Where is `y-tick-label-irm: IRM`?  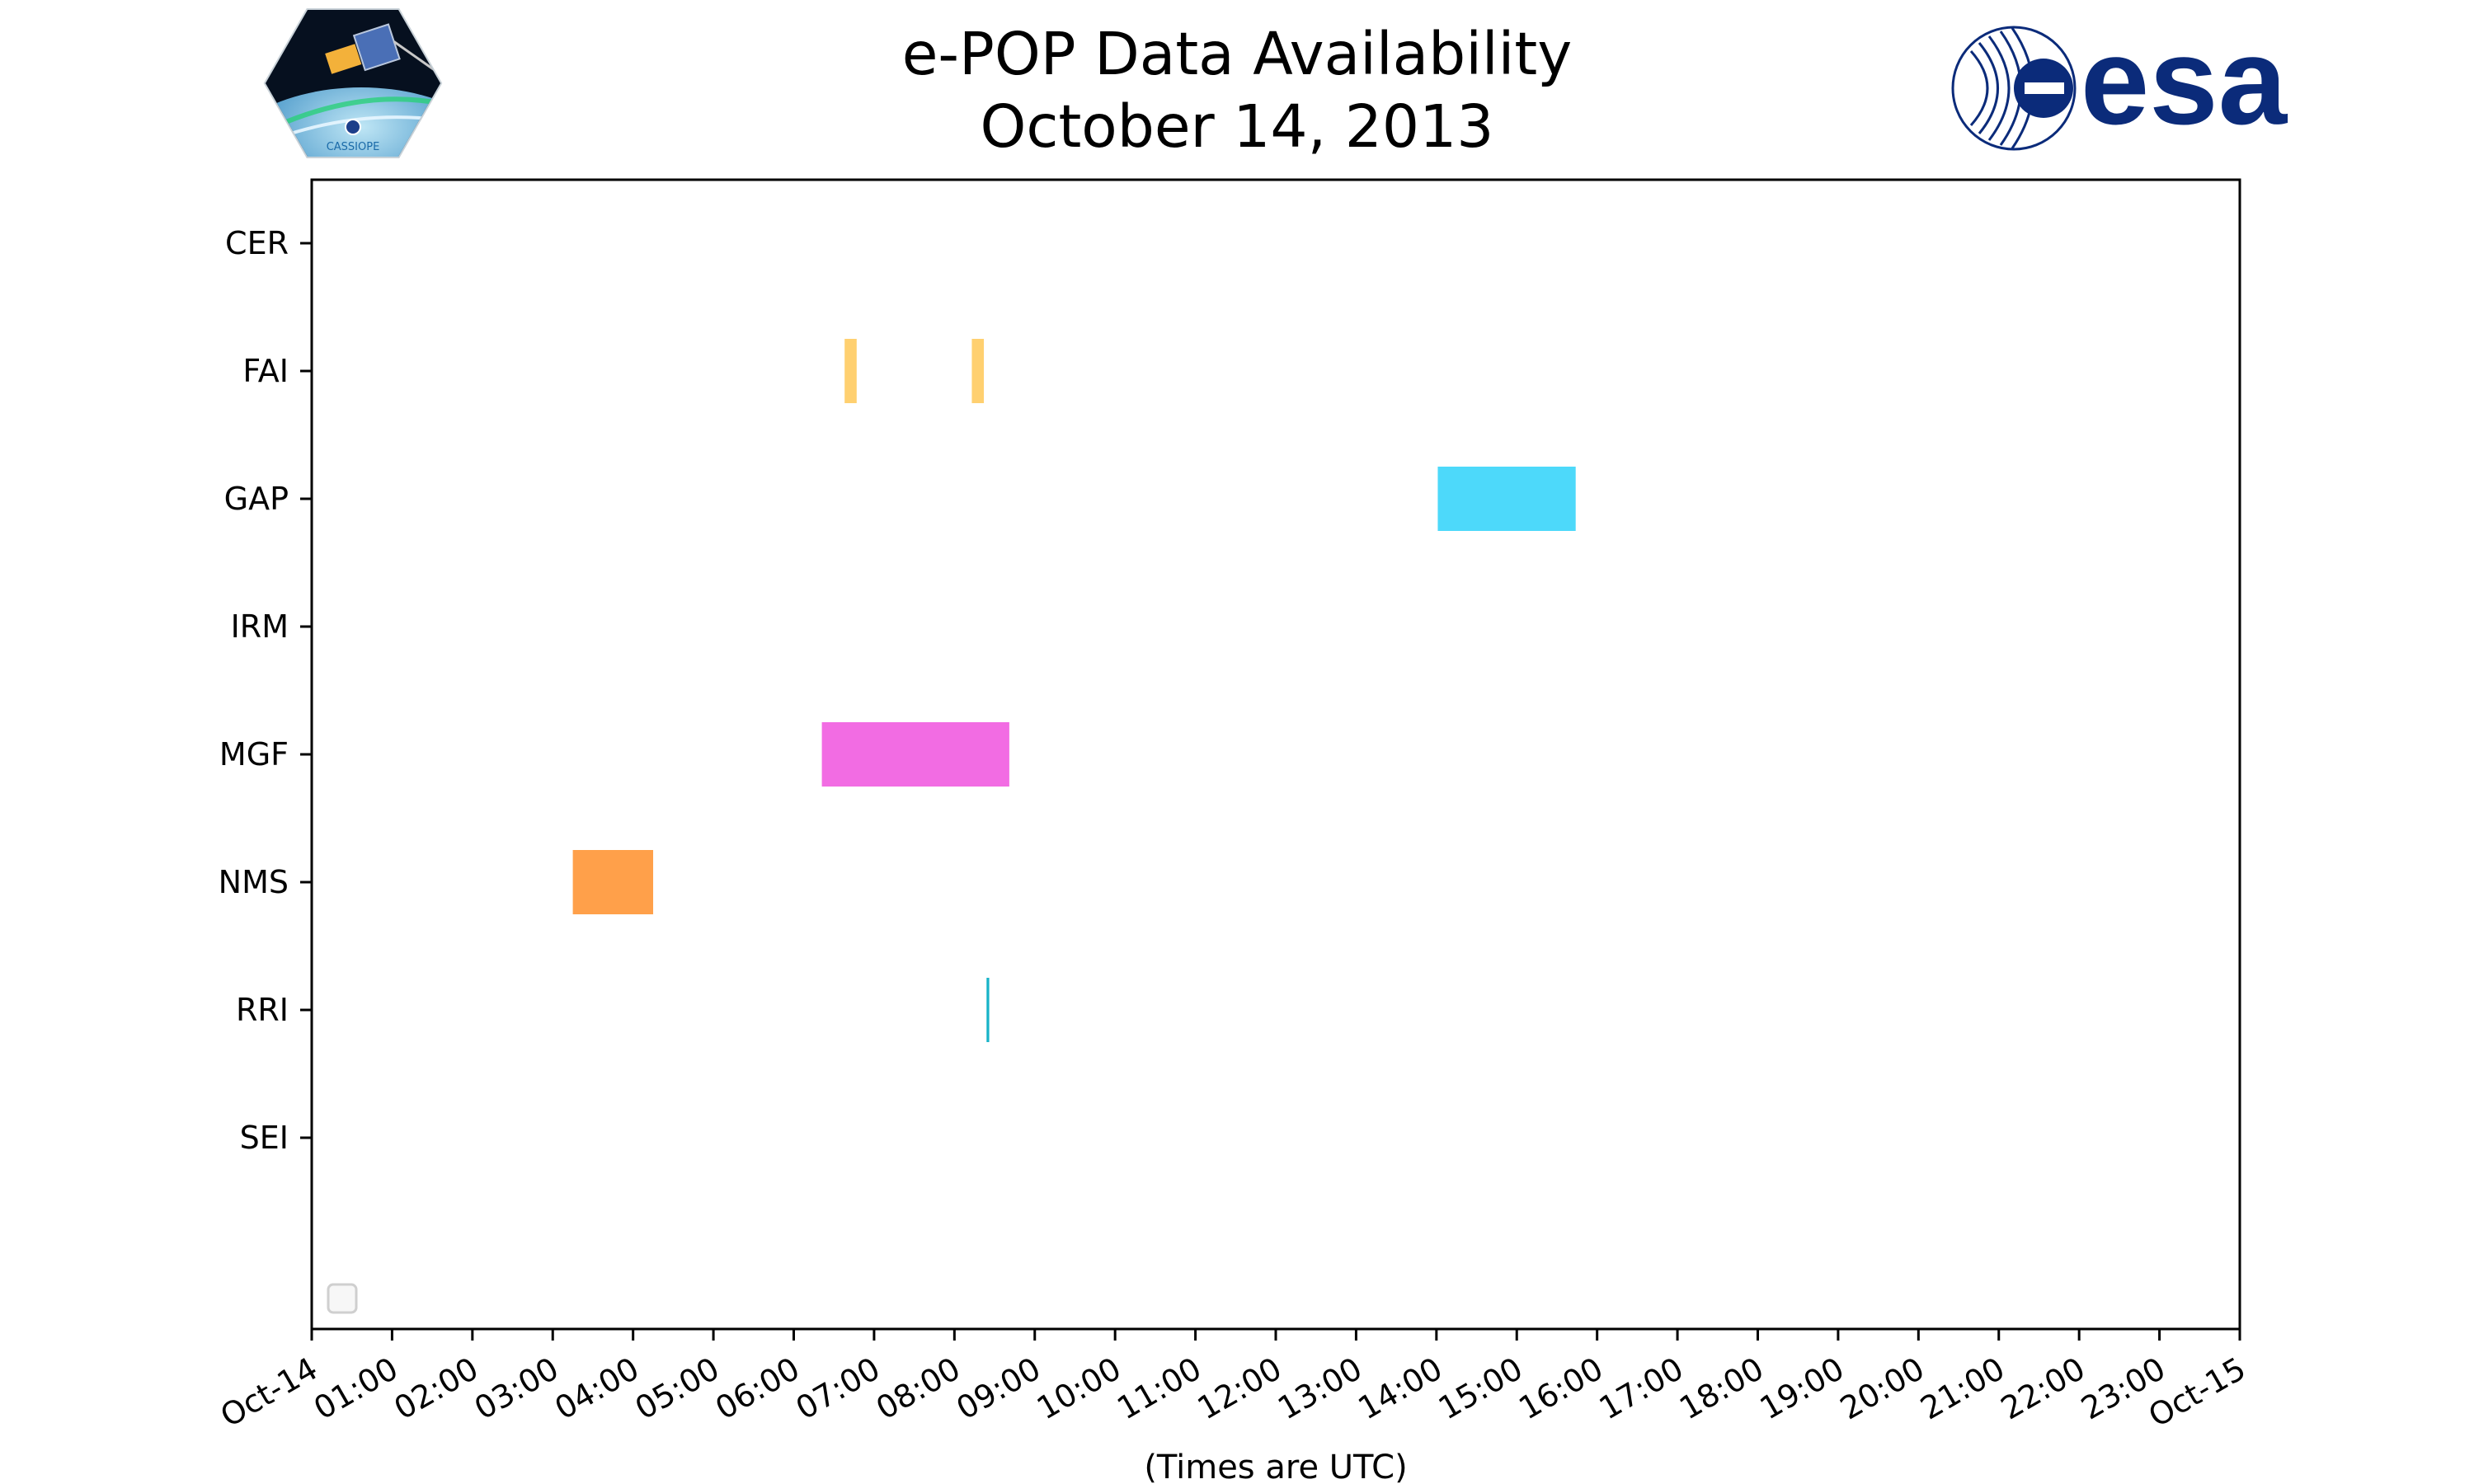 y-tick-label-irm: IRM is located at coordinates (260, 626).